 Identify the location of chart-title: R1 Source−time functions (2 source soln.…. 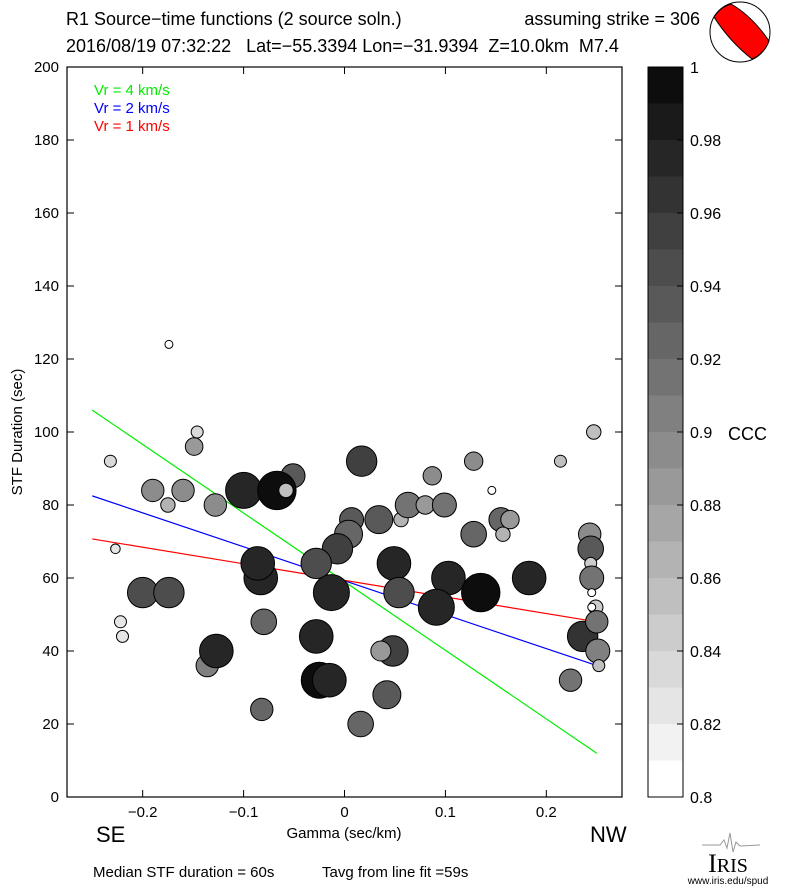
(234, 19).